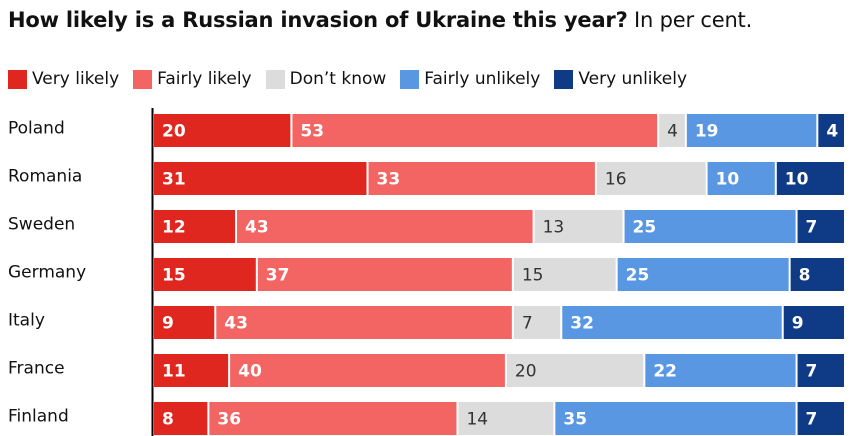  Describe the element at coordinates (812, 228) in the screenshot. I see `data-label-sweden-very-unlikely: 7` at that location.